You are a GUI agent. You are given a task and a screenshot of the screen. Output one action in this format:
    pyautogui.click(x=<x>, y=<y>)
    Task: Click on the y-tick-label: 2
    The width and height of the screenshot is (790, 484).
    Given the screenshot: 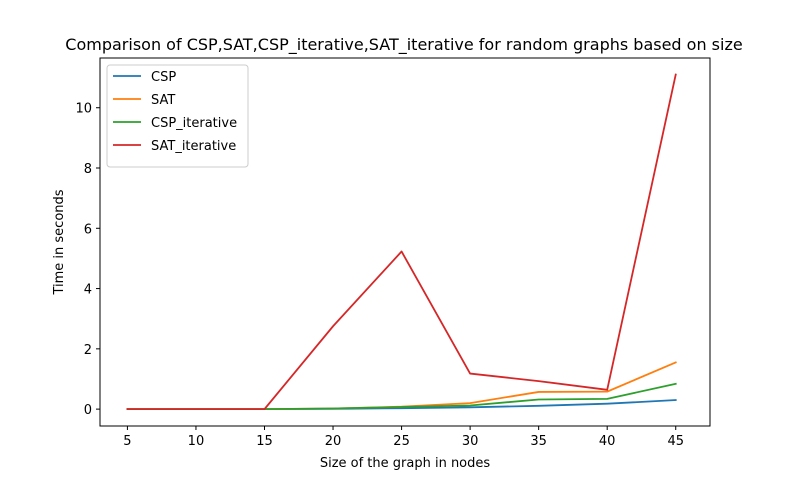 What is the action you would take?
    pyautogui.click(x=88, y=350)
    